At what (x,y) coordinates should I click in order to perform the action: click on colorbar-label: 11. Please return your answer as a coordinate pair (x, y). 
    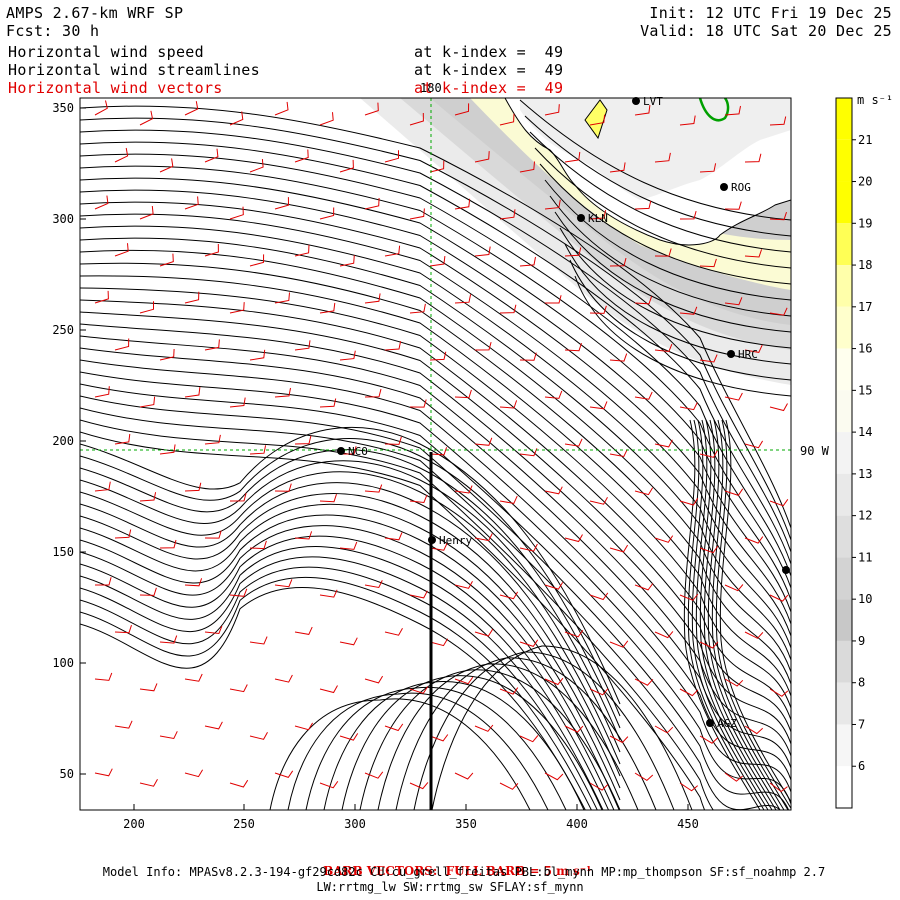
    Looking at the image, I should click on (865, 557).